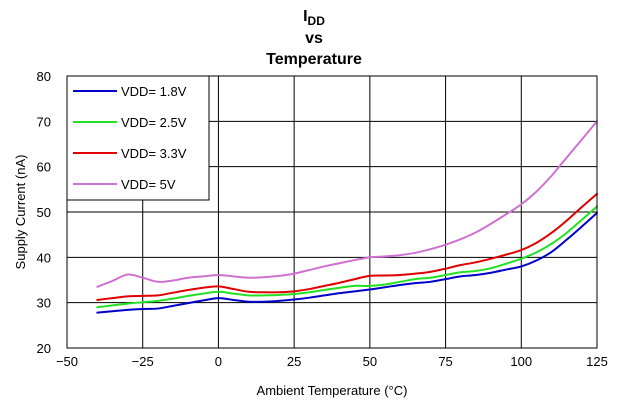 The image size is (624, 404). I want to click on x-tick-label: 50, so click(370, 361).